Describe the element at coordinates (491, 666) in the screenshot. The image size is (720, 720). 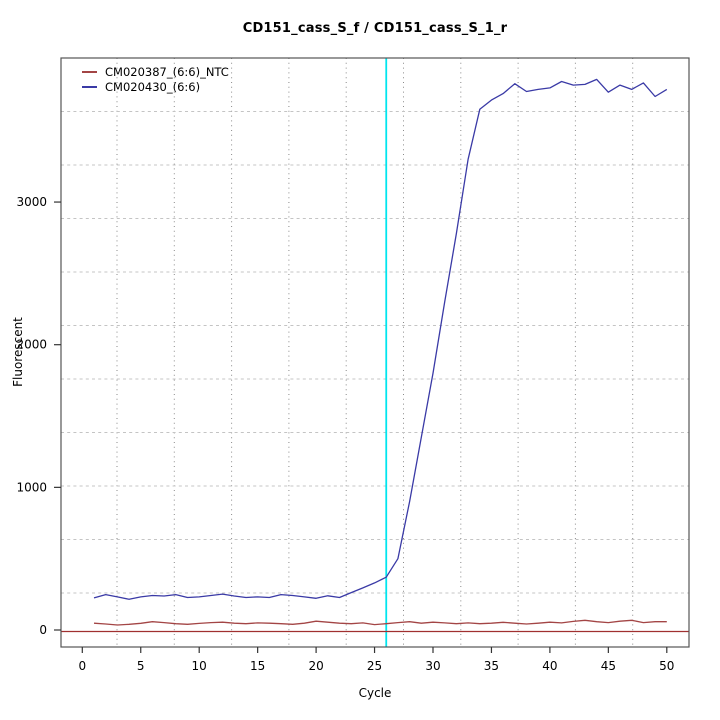
I see `x-tick-label: 35` at that location.